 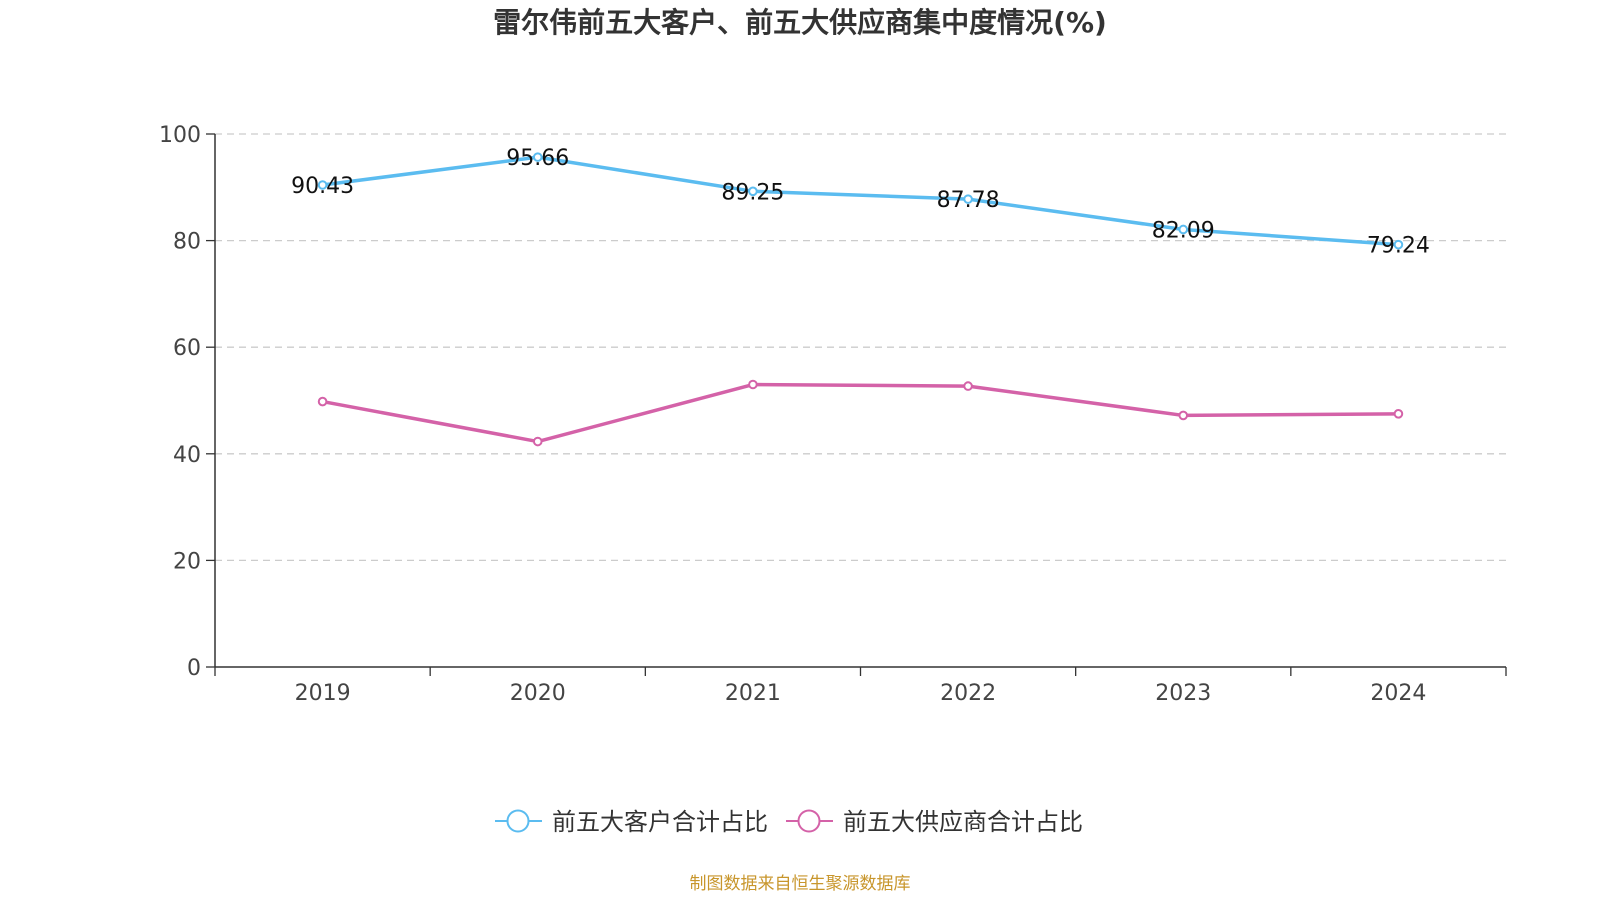 I want to click on data-labels: 90.43 95.66 89.25 87.78 82.09 79.24, so click(x=860, y=202).